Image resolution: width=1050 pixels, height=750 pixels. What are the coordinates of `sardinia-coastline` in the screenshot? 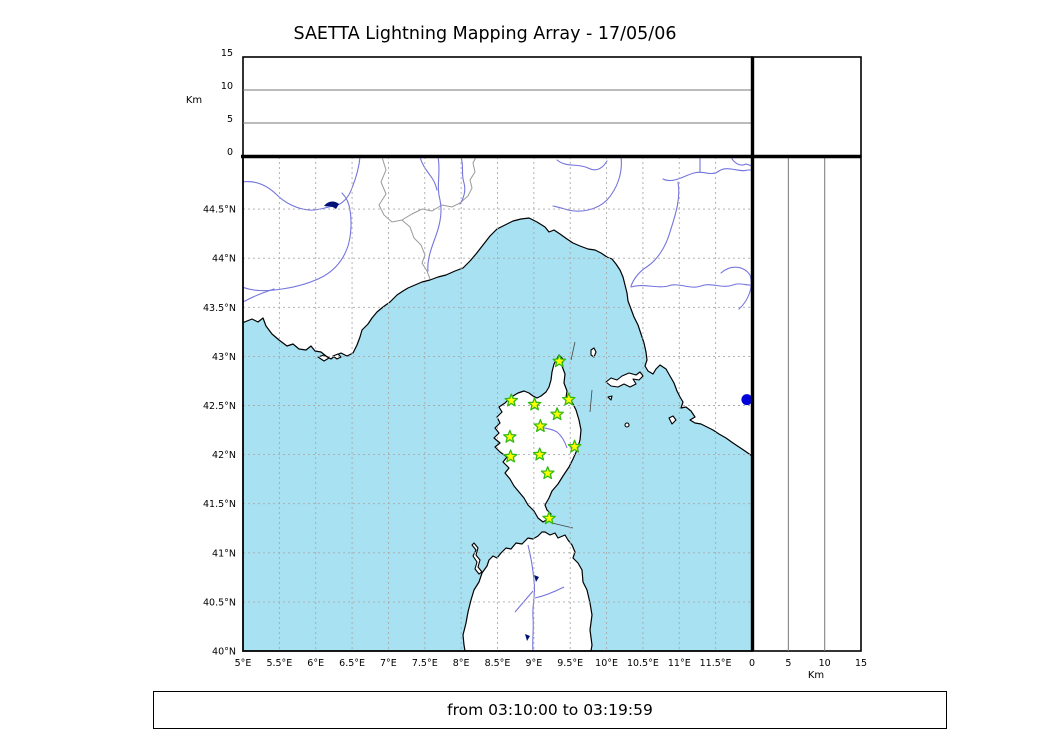 It's located at (527, 591).